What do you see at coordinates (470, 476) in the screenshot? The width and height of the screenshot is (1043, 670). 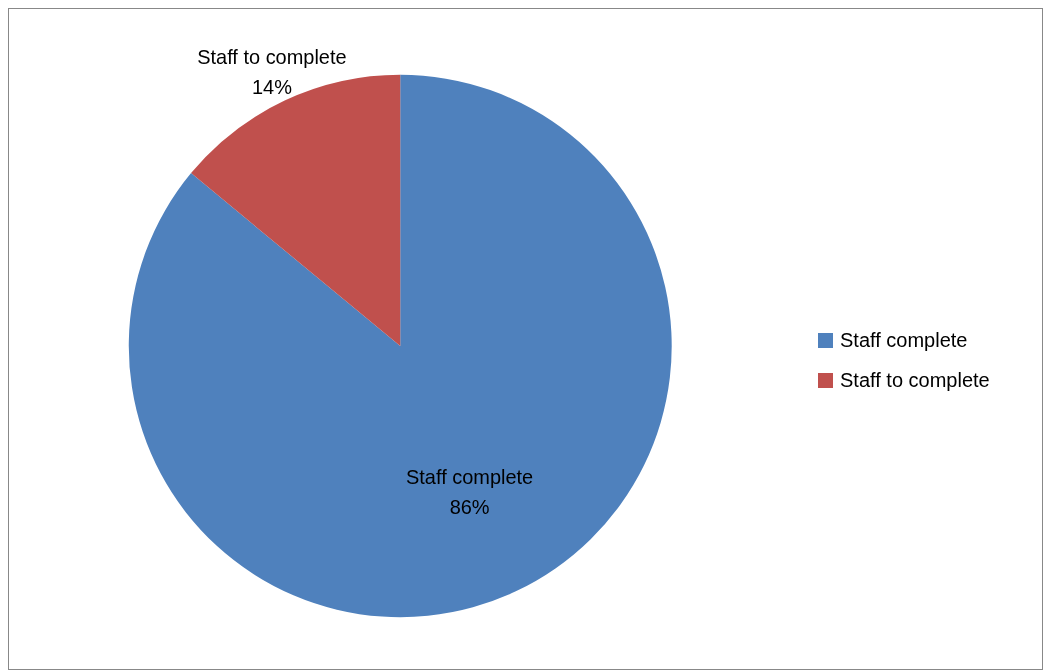 I see `slice-label: Staff complete` at bounding box center [470, 476].